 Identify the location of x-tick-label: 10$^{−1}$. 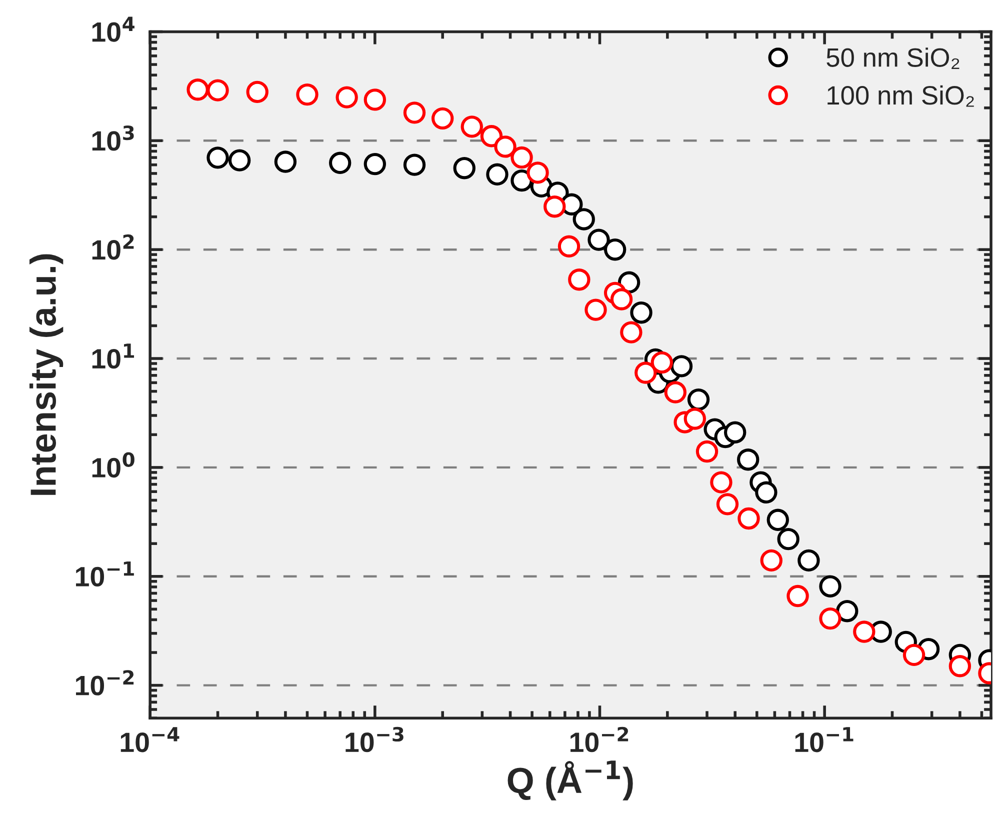
(824, 739).